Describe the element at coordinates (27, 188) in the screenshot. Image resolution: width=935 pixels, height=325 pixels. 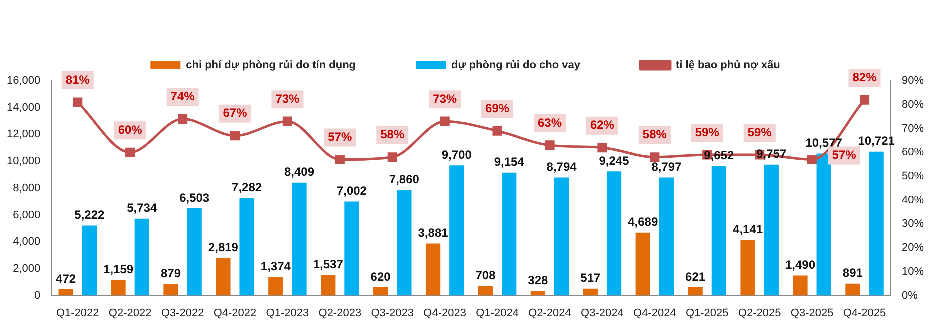
I see `y-tick-label: 8,000` at that location.